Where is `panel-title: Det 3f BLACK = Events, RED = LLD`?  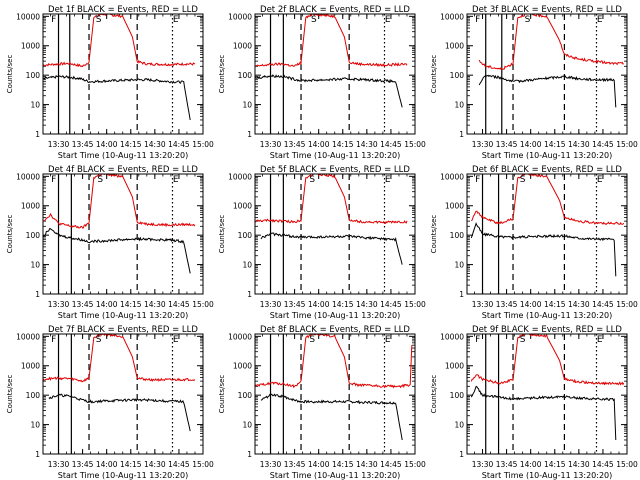 panel-title: Det 3f BLACK = Events, RED = LLD is located at coordinates (547, 10).